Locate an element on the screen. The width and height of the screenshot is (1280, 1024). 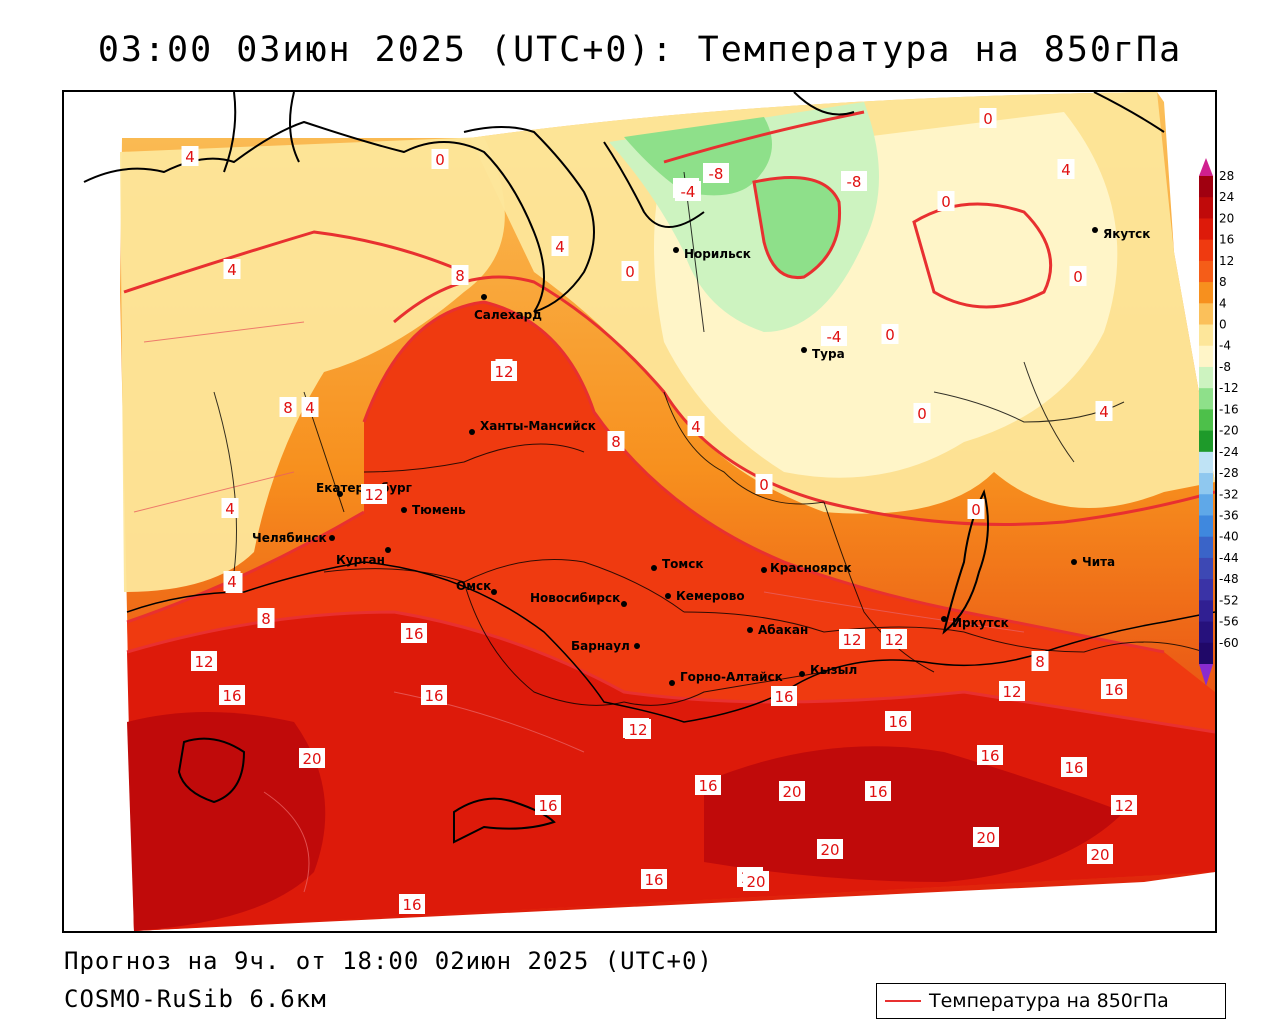
city-marker: Абакан is located at coordinates (777, 630).